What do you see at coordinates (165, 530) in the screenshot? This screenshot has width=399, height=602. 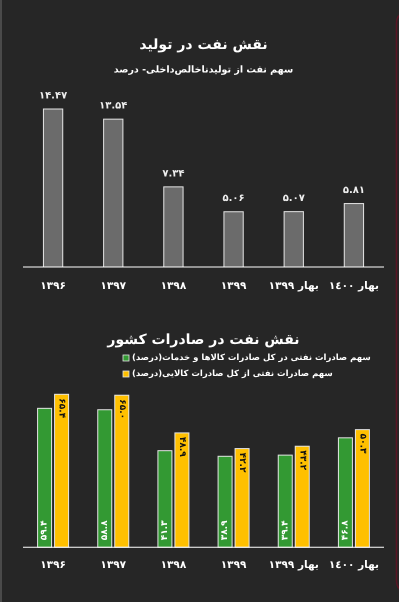 I see `data-label: ۴۱.۳` at bounding box center [165, 530].